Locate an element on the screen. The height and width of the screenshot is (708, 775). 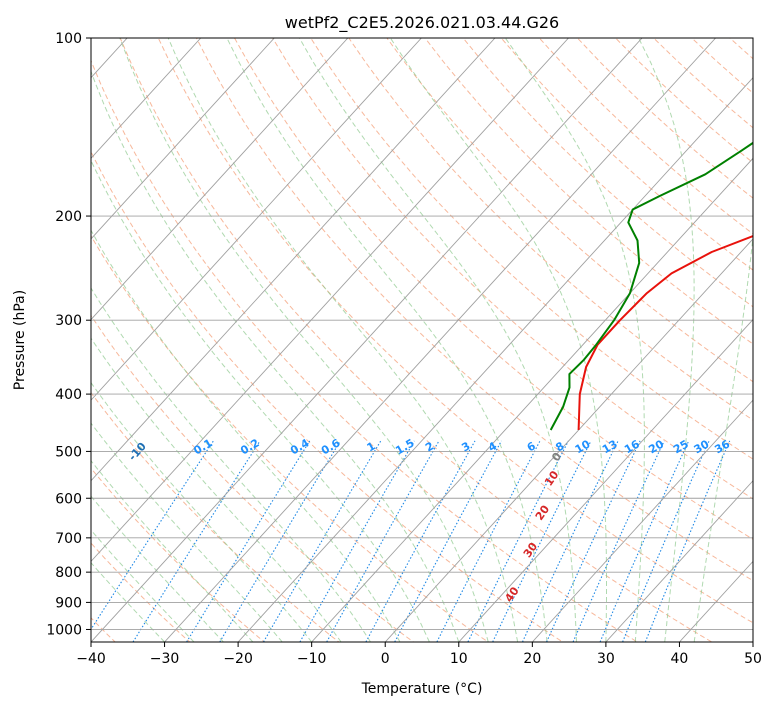
y-tick-label: 900 is located at coordinates (68, 603).